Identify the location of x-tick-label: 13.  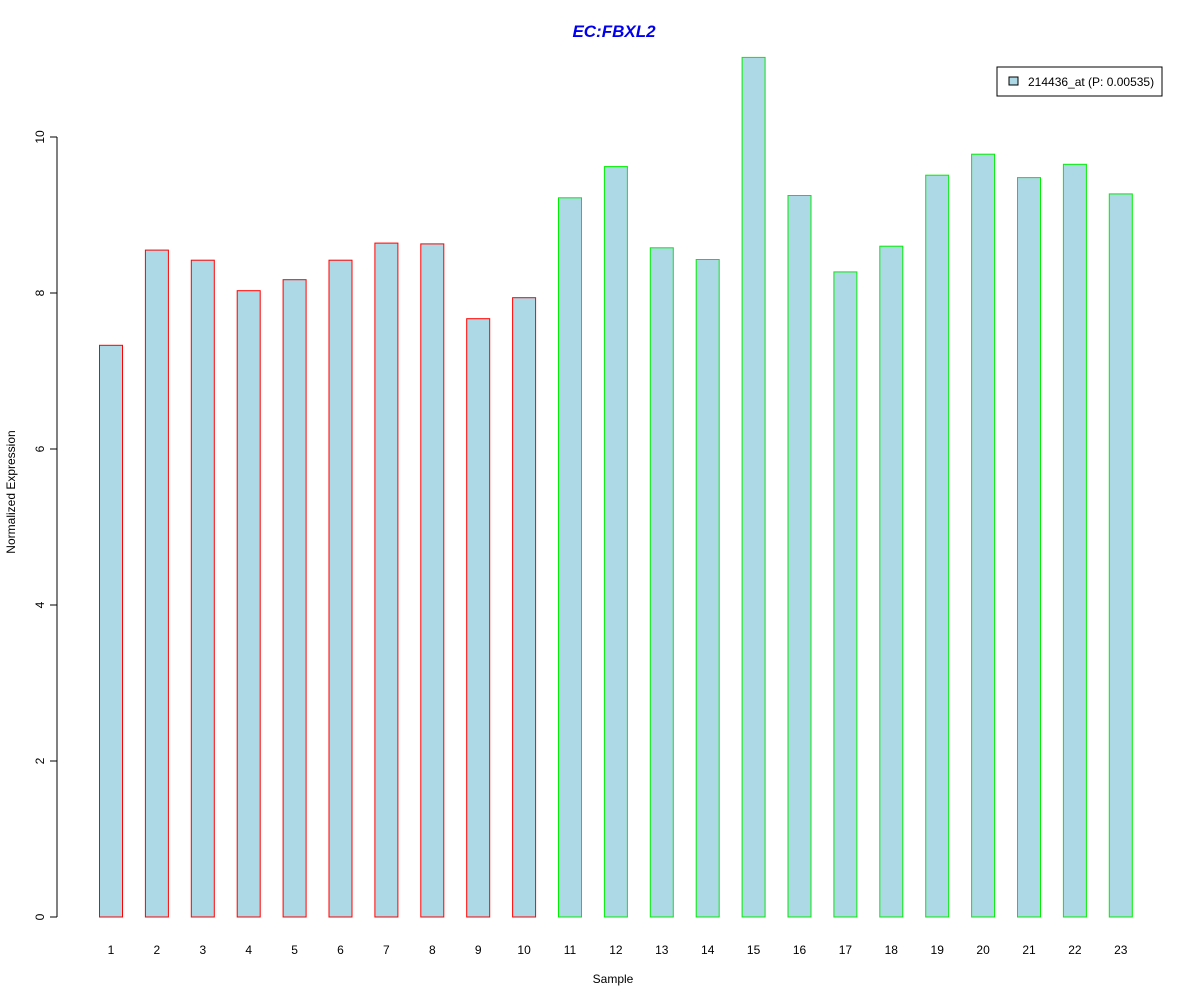
(662, 950).